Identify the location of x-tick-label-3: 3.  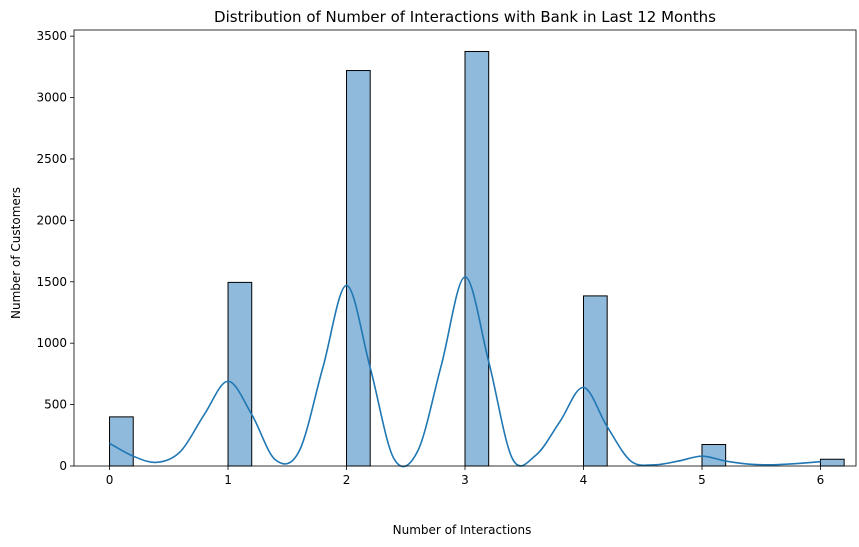
(465, 480).